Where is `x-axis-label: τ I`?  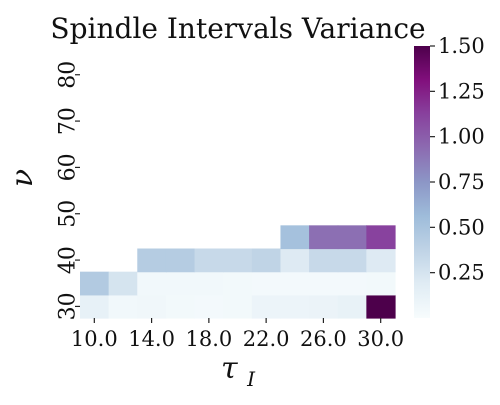 x-axis-label: τ I is located at coordinates (238, 371).